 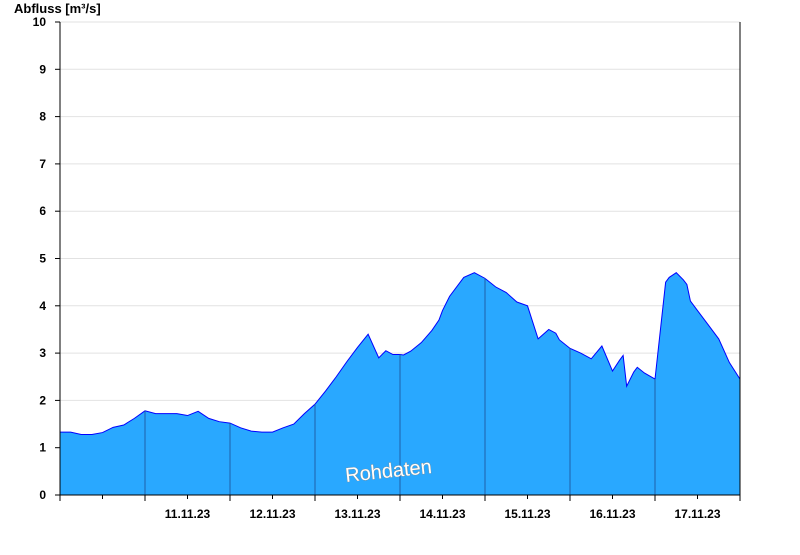 What do you see at coordinates (42, 69) in the screenshot?
I see `y-tick-label: 9` at bounding box center [42, 69].